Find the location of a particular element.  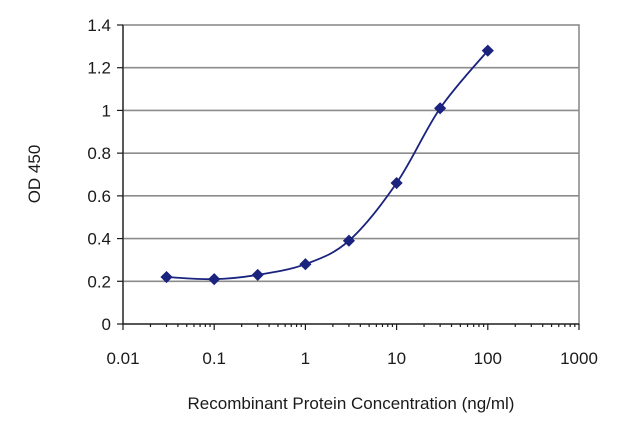

y-tick-label: 0.8 is located at coordinates (99, 153).